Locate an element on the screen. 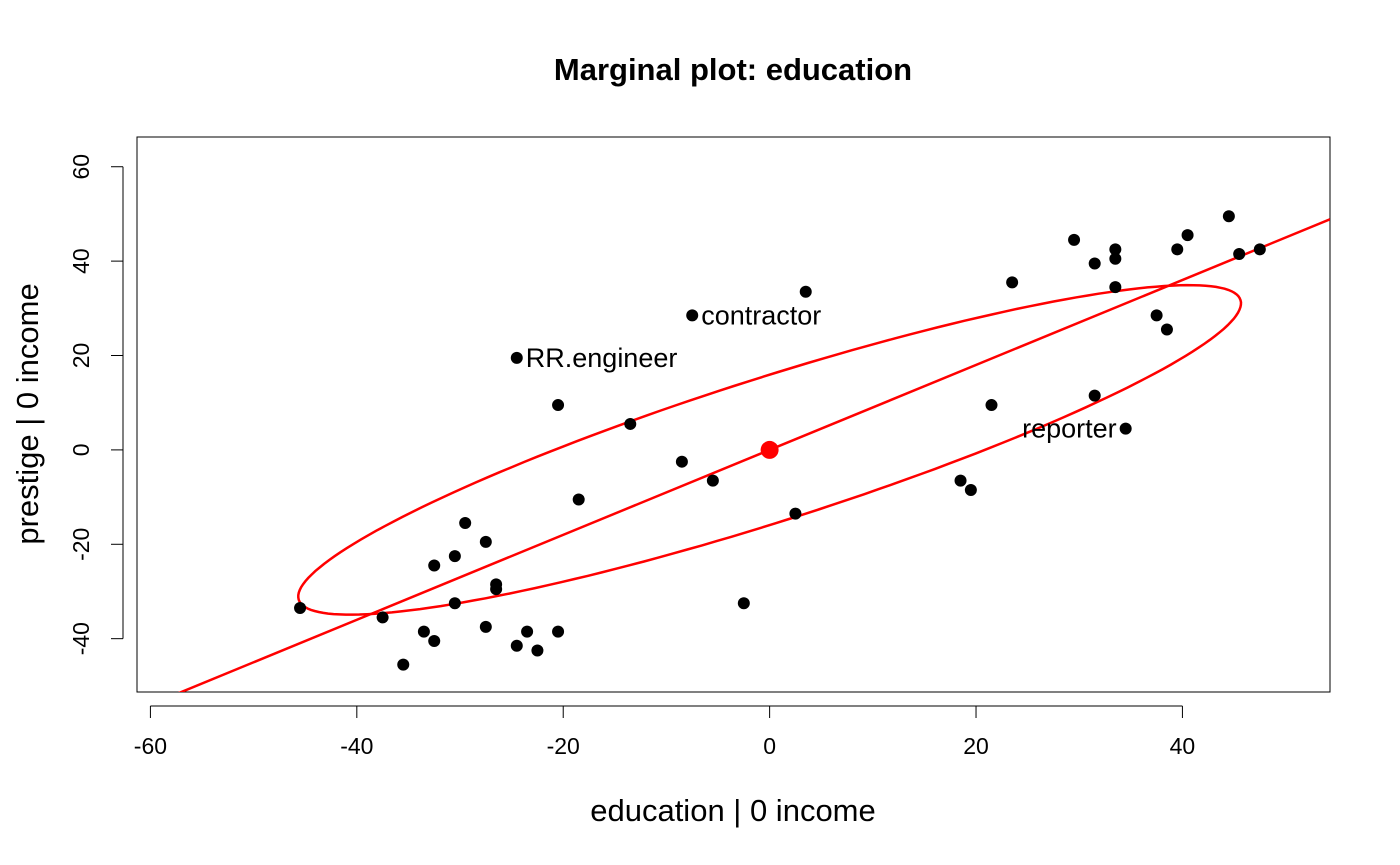 This screenshot has height=865, width=1400. point-label: contractor is located at coordinates (761, 315).